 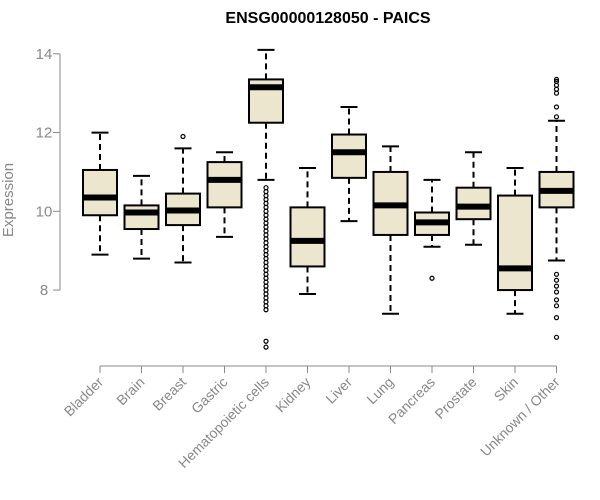 What do you see at coordinates (520, 417) in the screenshot?
I see `x-tick-label: Unknown / Other` at bounding box center [520, 417].